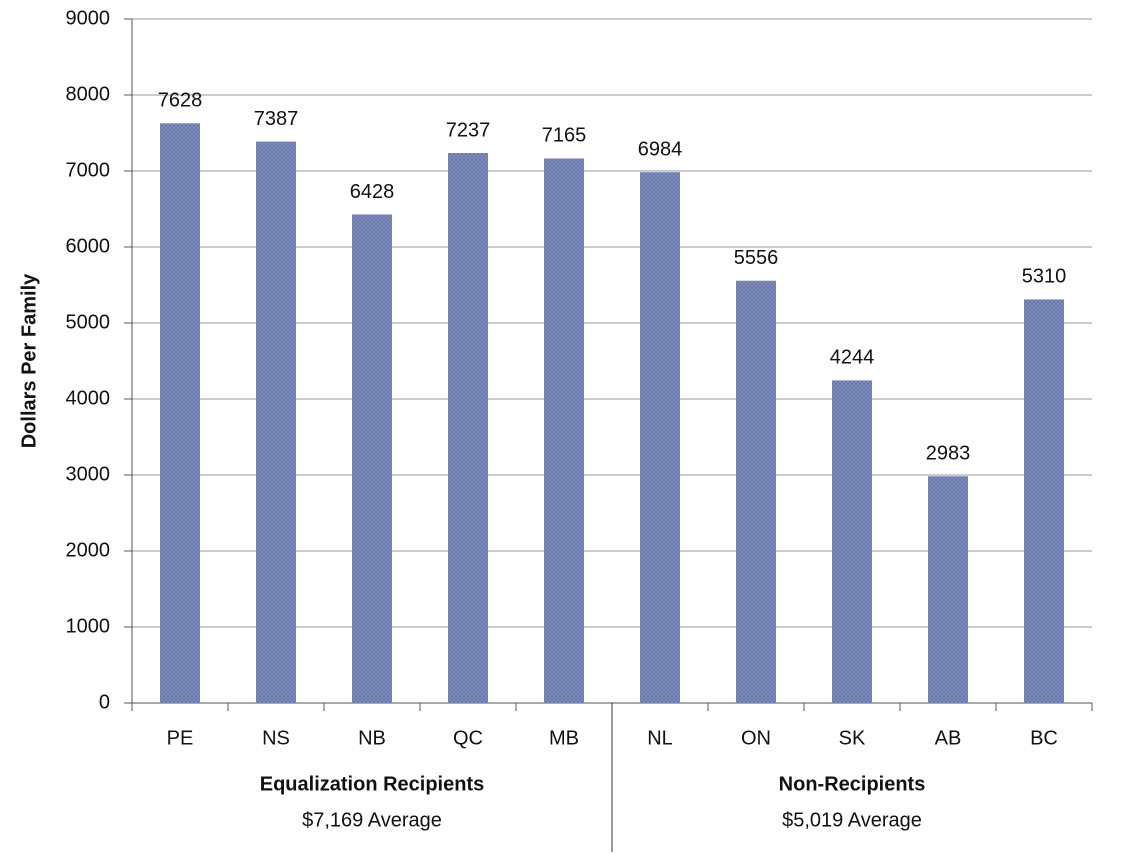  What do you see at coordinates (88, 170) in the screenshot?
I see `y-tick-label: 7000` at bounding box center [88, 170].